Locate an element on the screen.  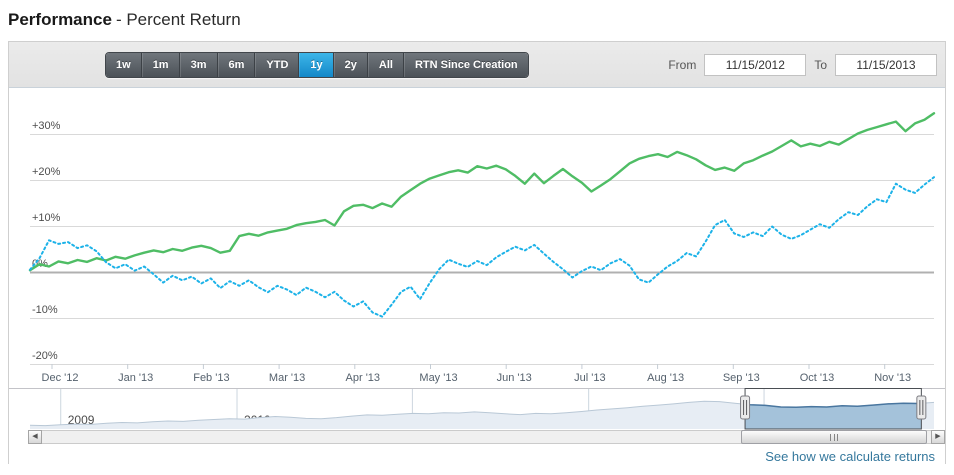
x-axis-label: Sep '13 is located at coordinates (741, 378).